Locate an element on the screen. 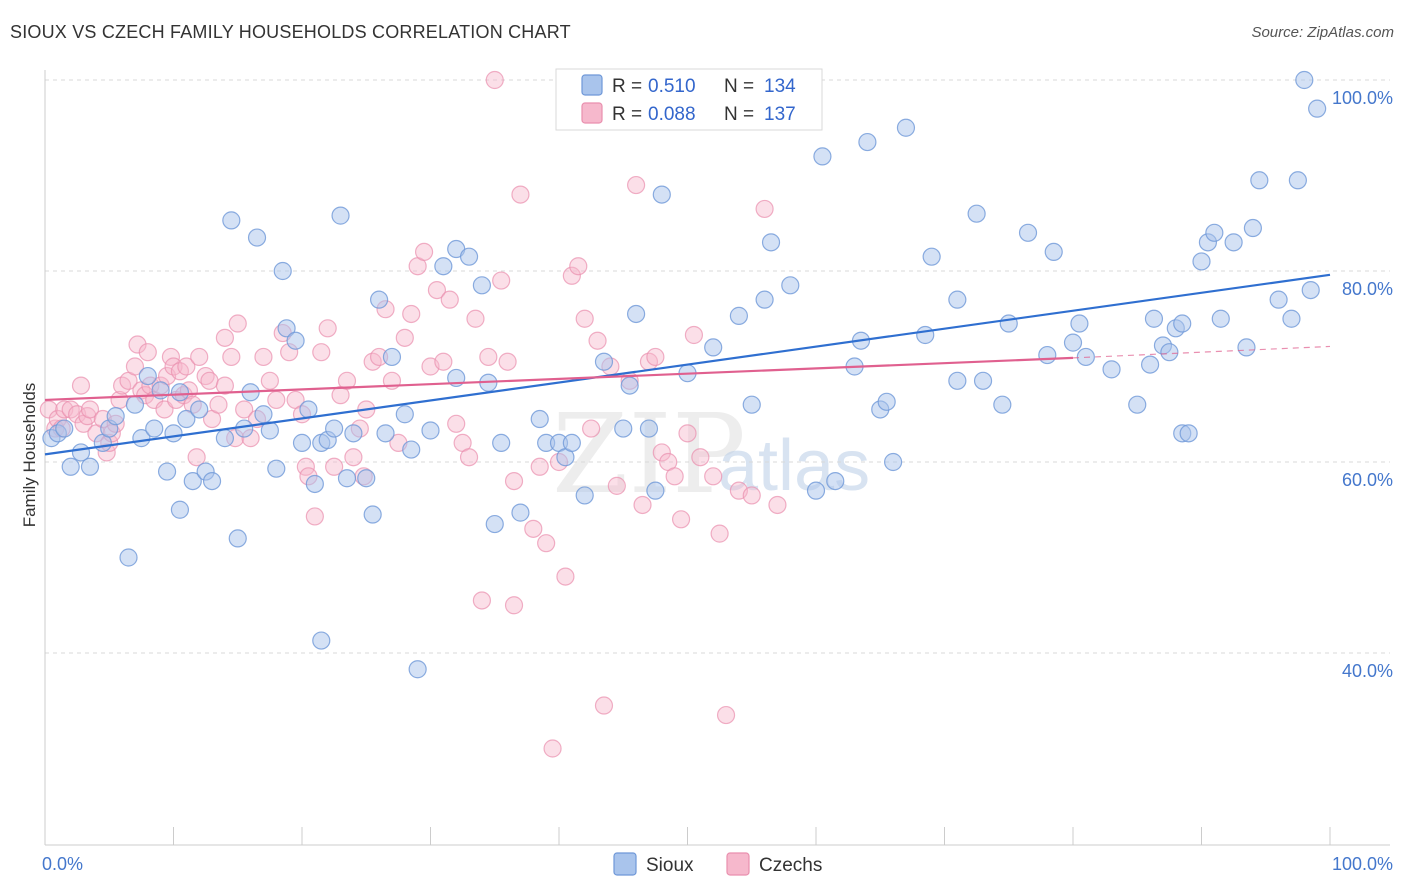  legend-swatch-sioux is located at coordinates (592, 85).